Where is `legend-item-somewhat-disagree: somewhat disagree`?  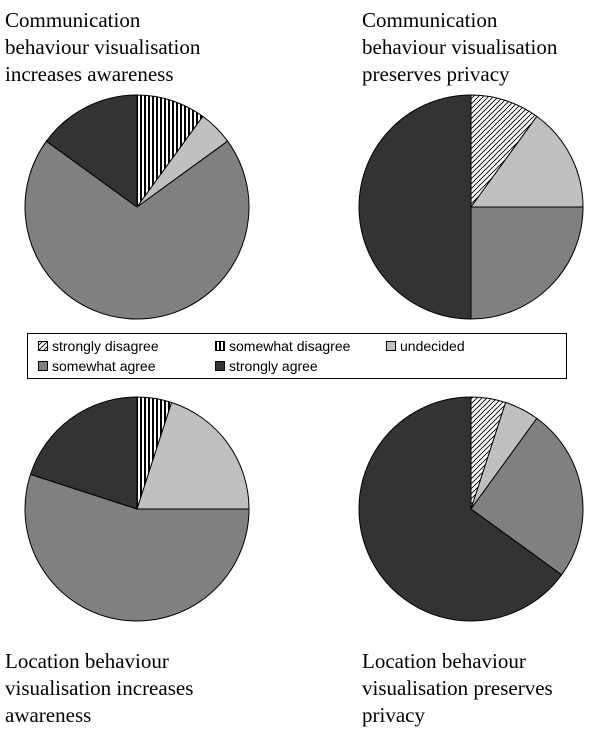 legend-item-somewhat-disagree: somewhat disagree is located at coordinates (282, 346).